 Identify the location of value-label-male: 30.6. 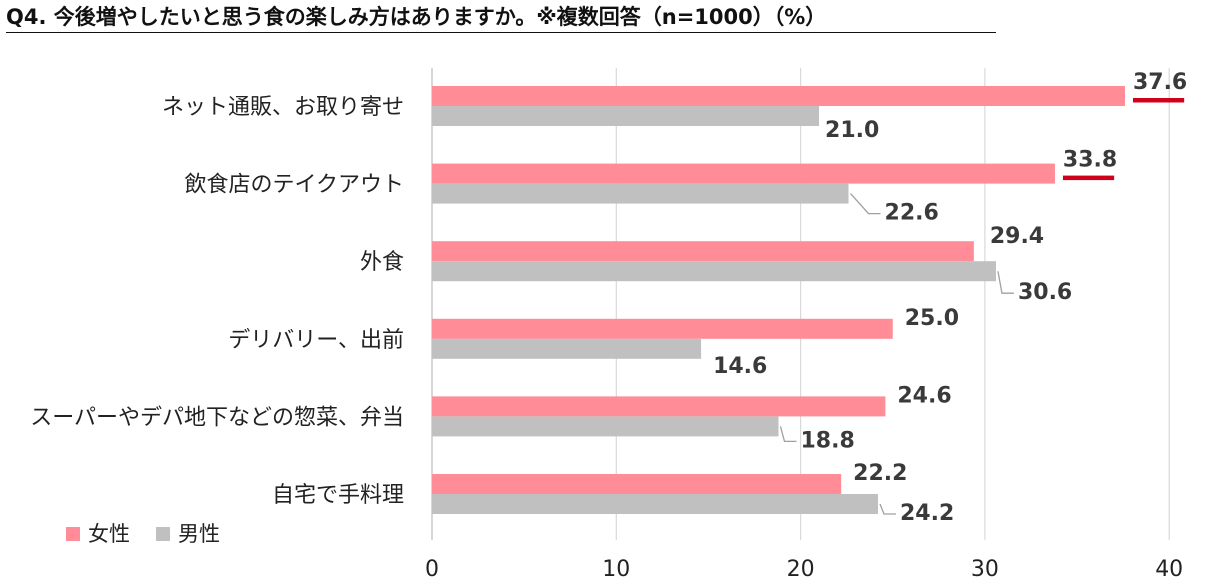
(1045, 292).